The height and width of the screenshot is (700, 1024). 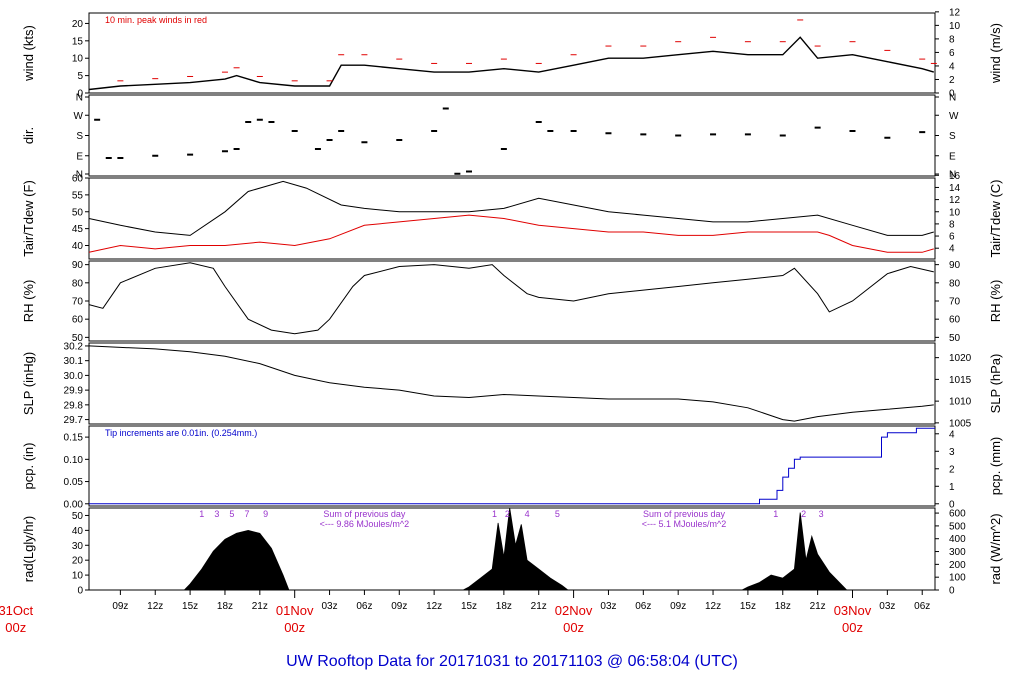 I want to click on panel-annotation: 10 min. peak winds in red, so click(x=156, y=20).